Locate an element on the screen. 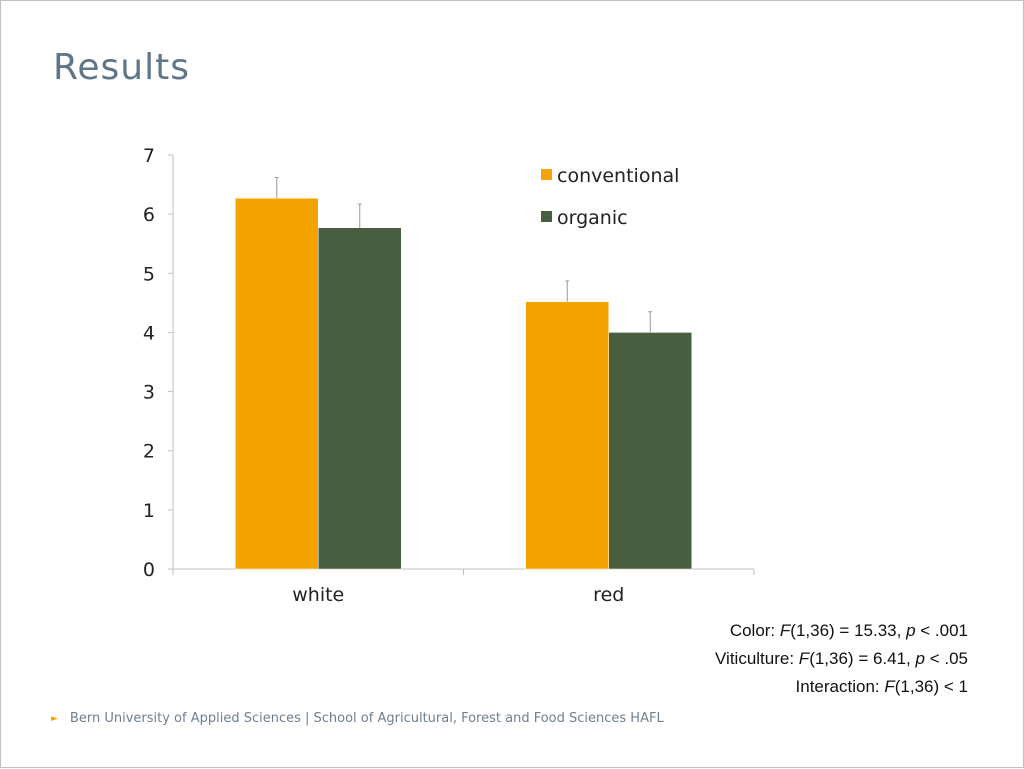 The image size is (1024, 769). bar-conventional-white is located at coordinates (277, 383).